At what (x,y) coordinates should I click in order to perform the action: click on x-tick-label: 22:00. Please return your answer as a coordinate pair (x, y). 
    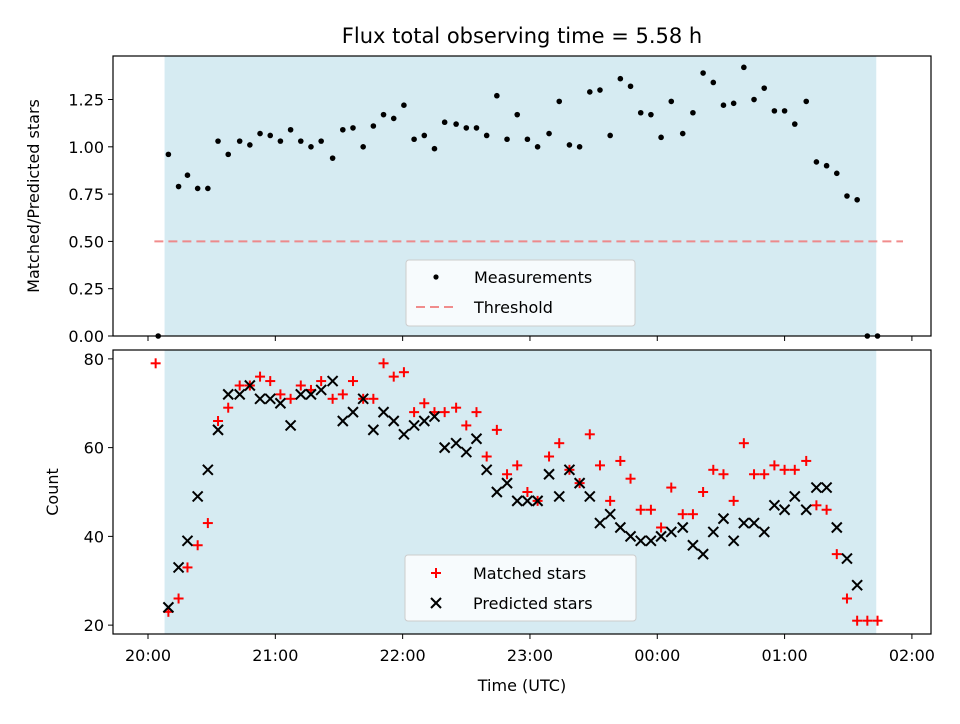
    Looking at the image, I should click on (403, 655).